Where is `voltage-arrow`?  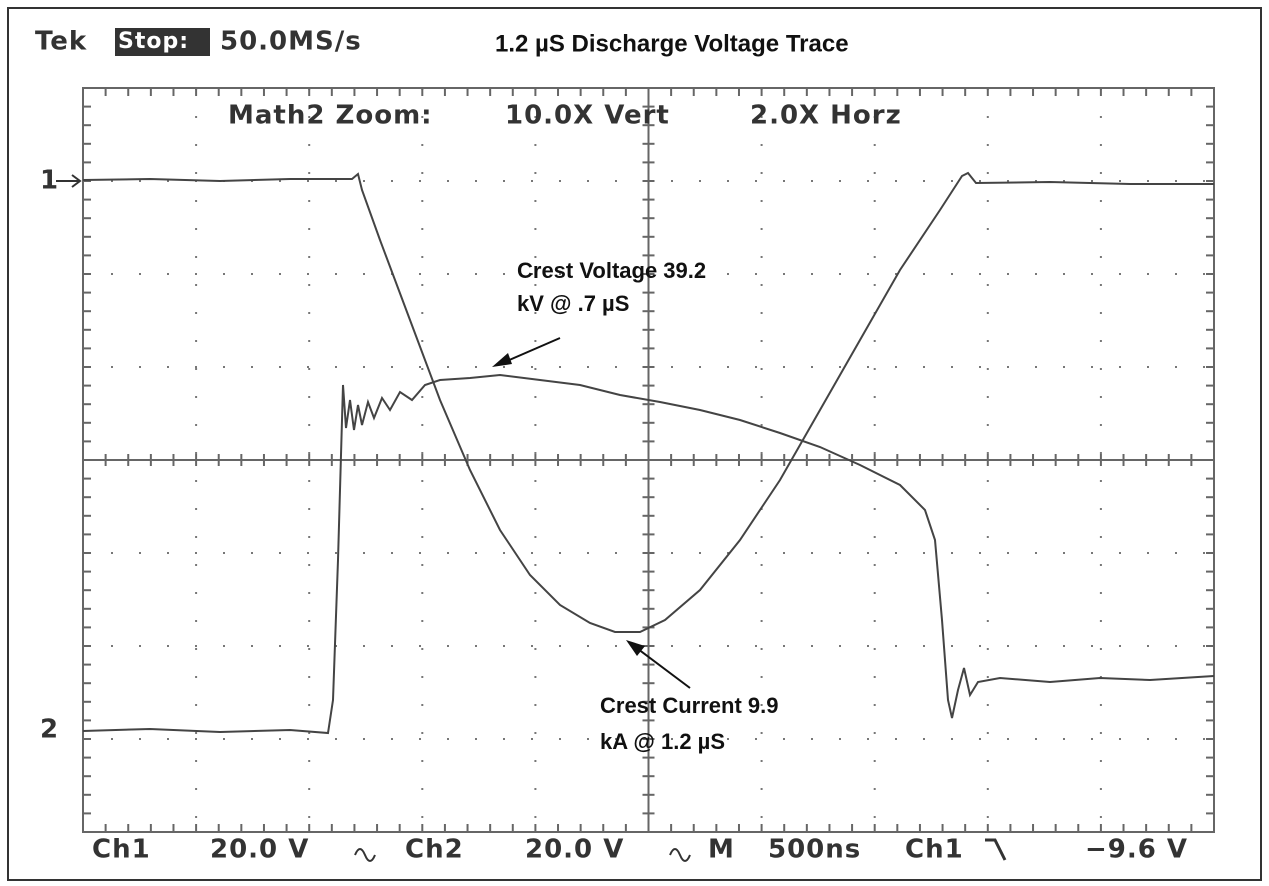 voltage-arrow is located at coordinates (526, 352).